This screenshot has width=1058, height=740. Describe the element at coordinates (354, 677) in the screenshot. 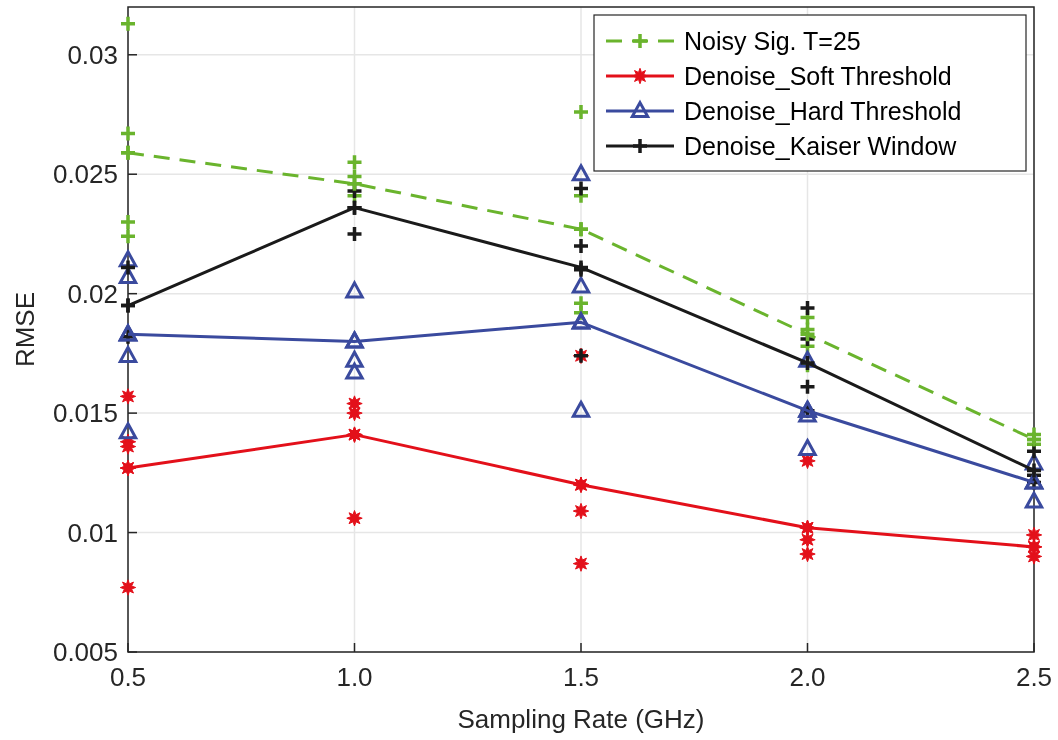

I see `x-tick-label: 1.0` at that location.